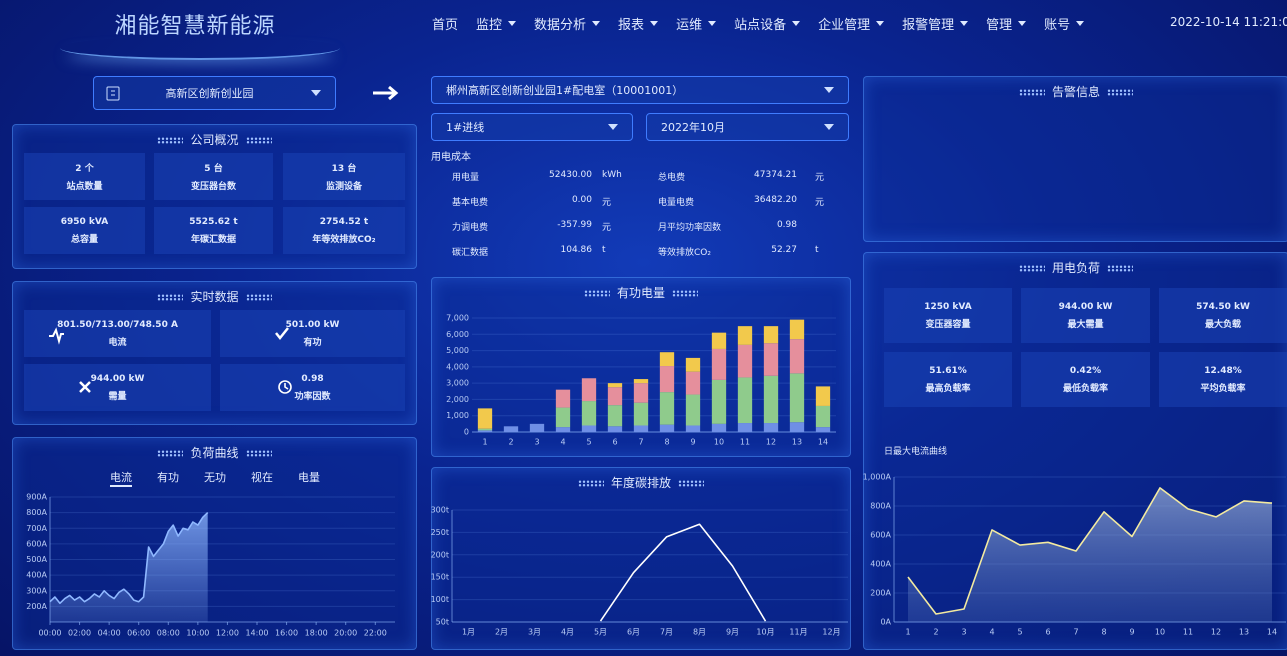 This screenshot has height=656, width=1287. What do you see at coordinates (227, 633) in the screenshot?
I see `x-tick-label: 12:00` at bounding box center [227, 633].